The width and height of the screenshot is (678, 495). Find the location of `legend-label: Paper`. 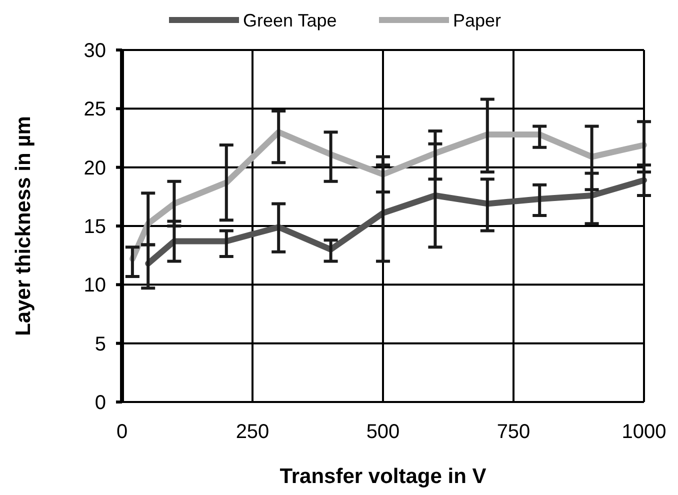

legend-label: Paper is located at coordinates (477, 20).